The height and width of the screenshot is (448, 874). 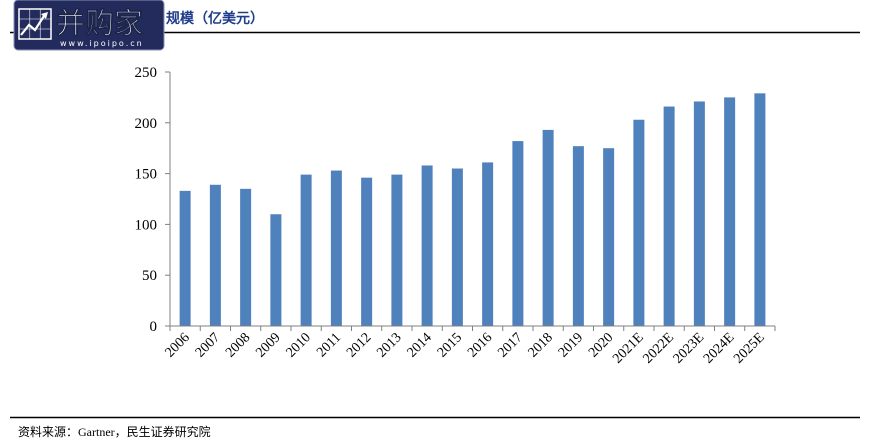 I want to click on bar-2014, so click(x=427, y=245).